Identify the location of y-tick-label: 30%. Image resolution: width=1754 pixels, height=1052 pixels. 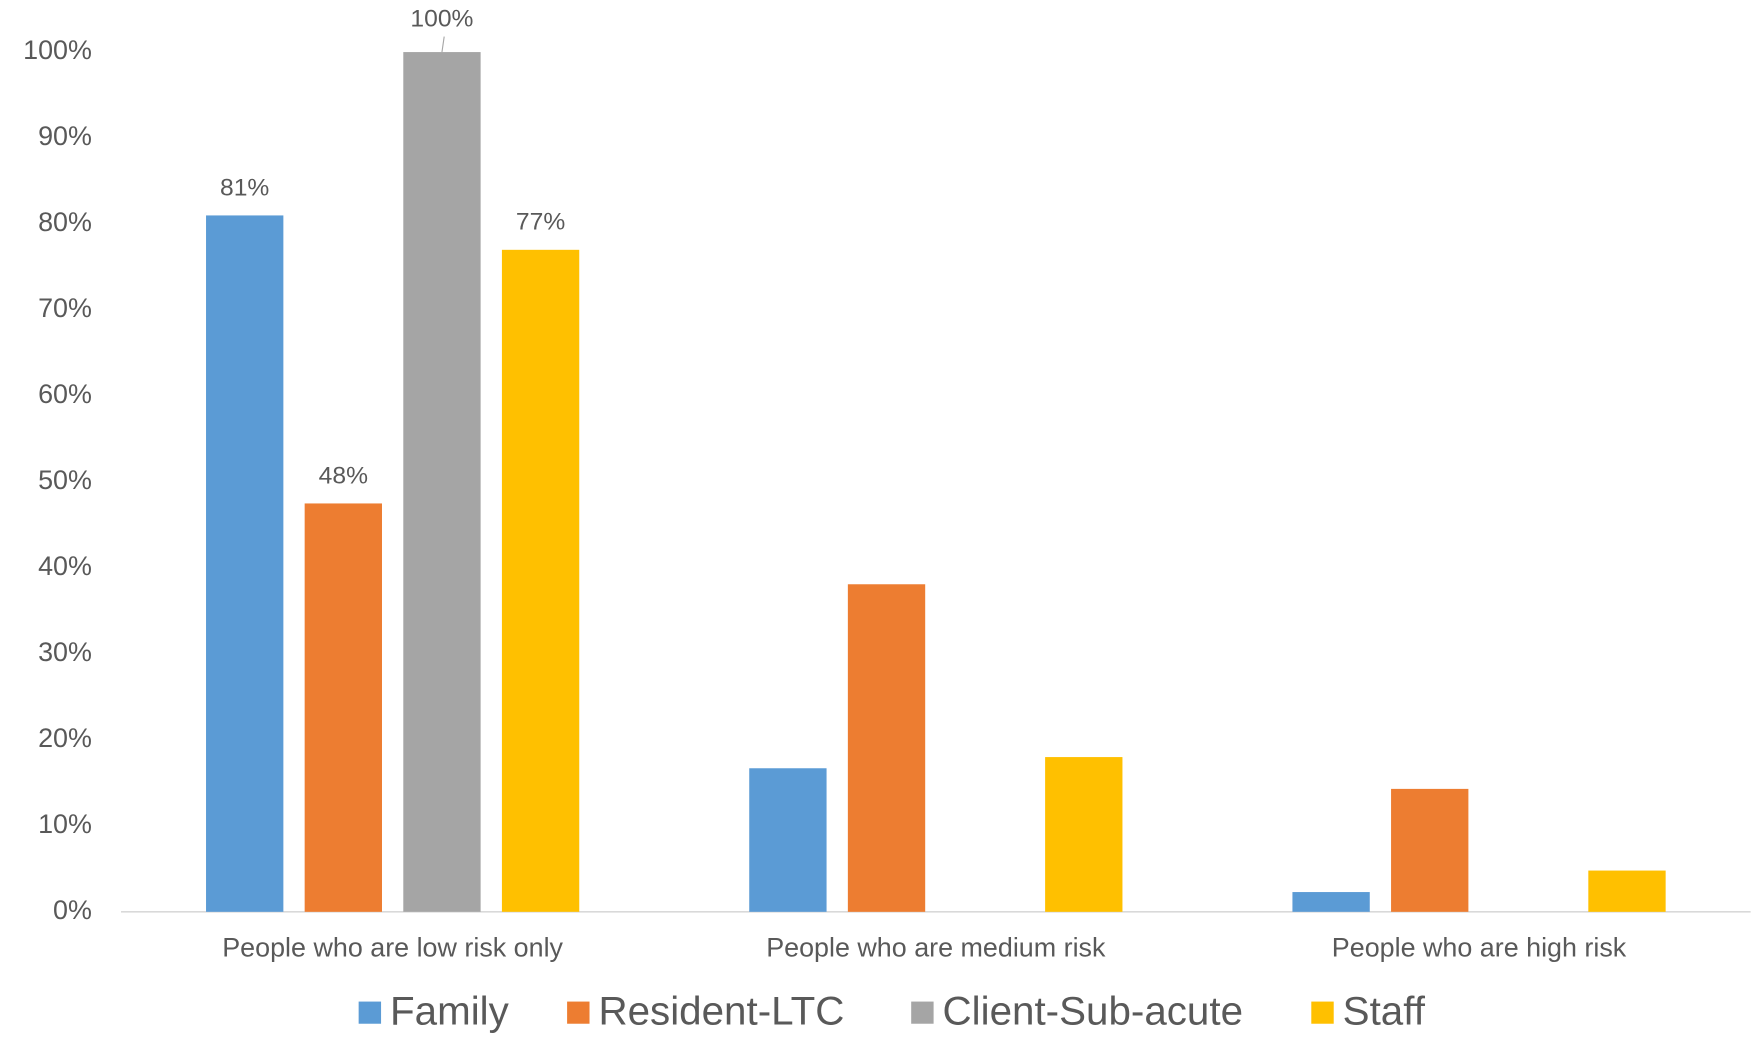
(65, 652).